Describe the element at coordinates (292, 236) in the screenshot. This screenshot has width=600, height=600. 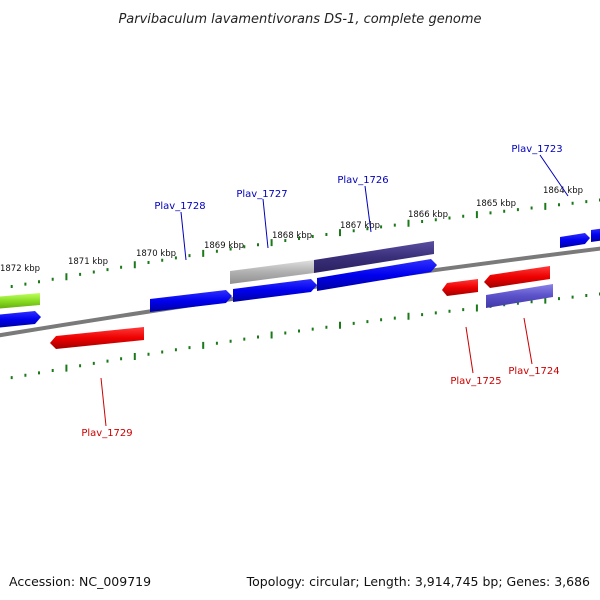
I see `scale-label-1868: 1868 kbp` at that location.